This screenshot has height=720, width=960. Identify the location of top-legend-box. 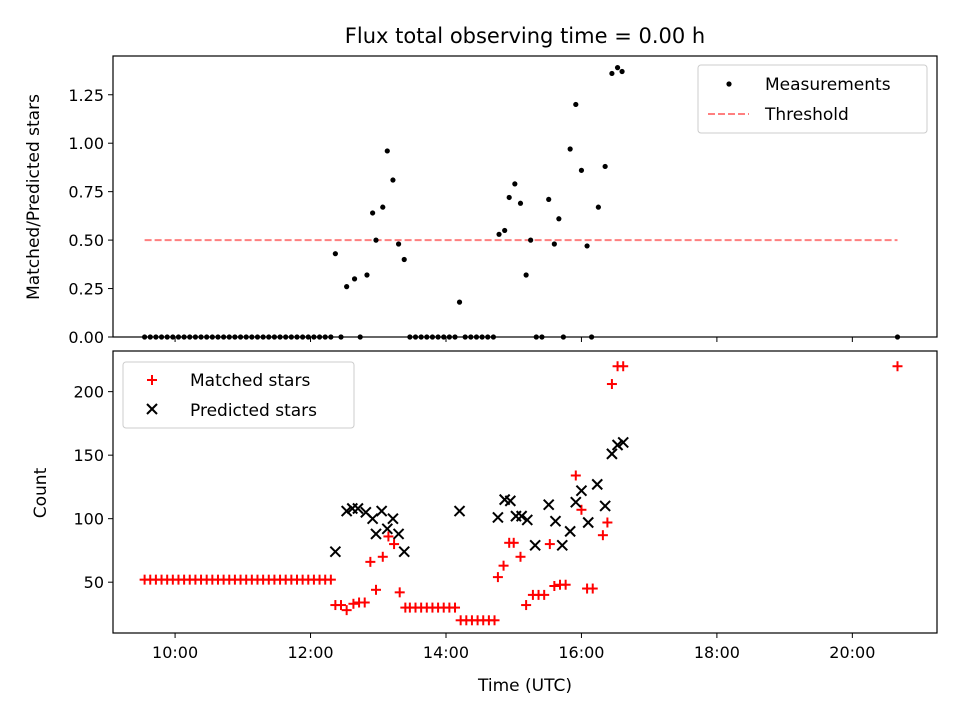
(812, 99).